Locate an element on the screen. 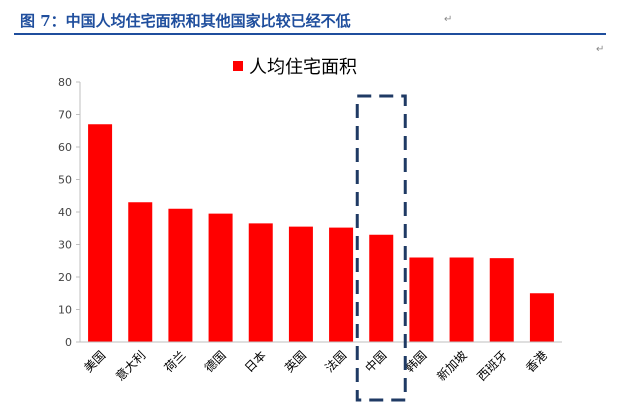 This screenshot has height=420, width=621. x-axis: 美国 意大利 荷兰 德国 日本 英国 法国 中国 韩国 新加坡 西班牙 香港 is located at coordinates (321, 362).